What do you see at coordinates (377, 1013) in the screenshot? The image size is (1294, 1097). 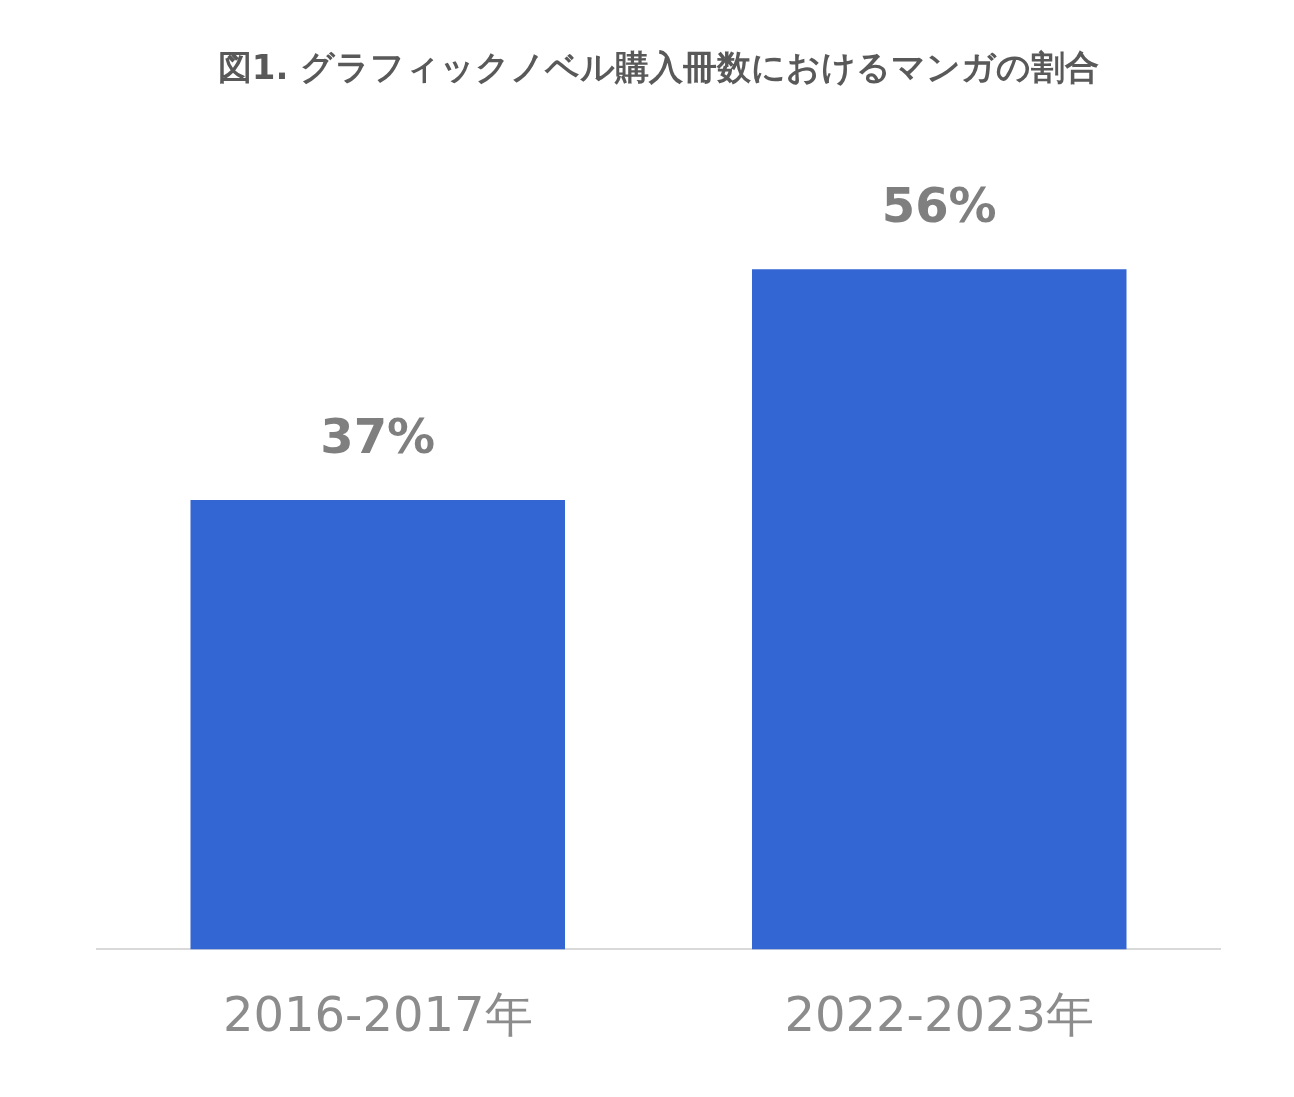 I see `x-tick-label: 2016-2017年` at bounding box center [377, 1013].